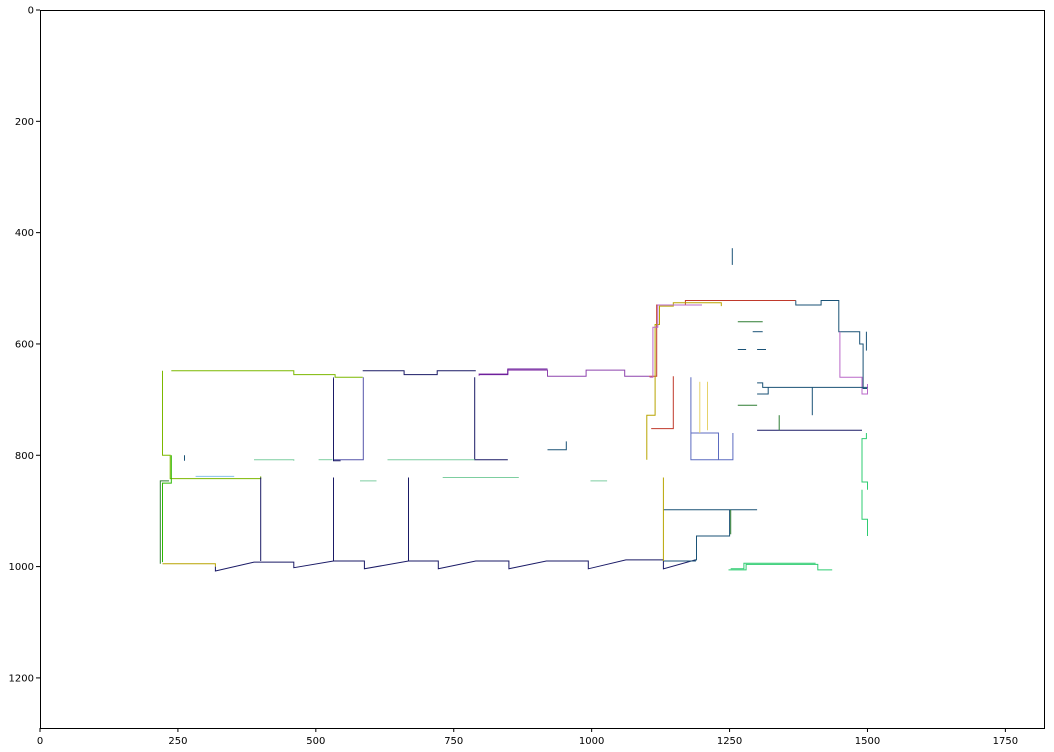  I want to click on y-tick-label: 800, so click(24, 456).